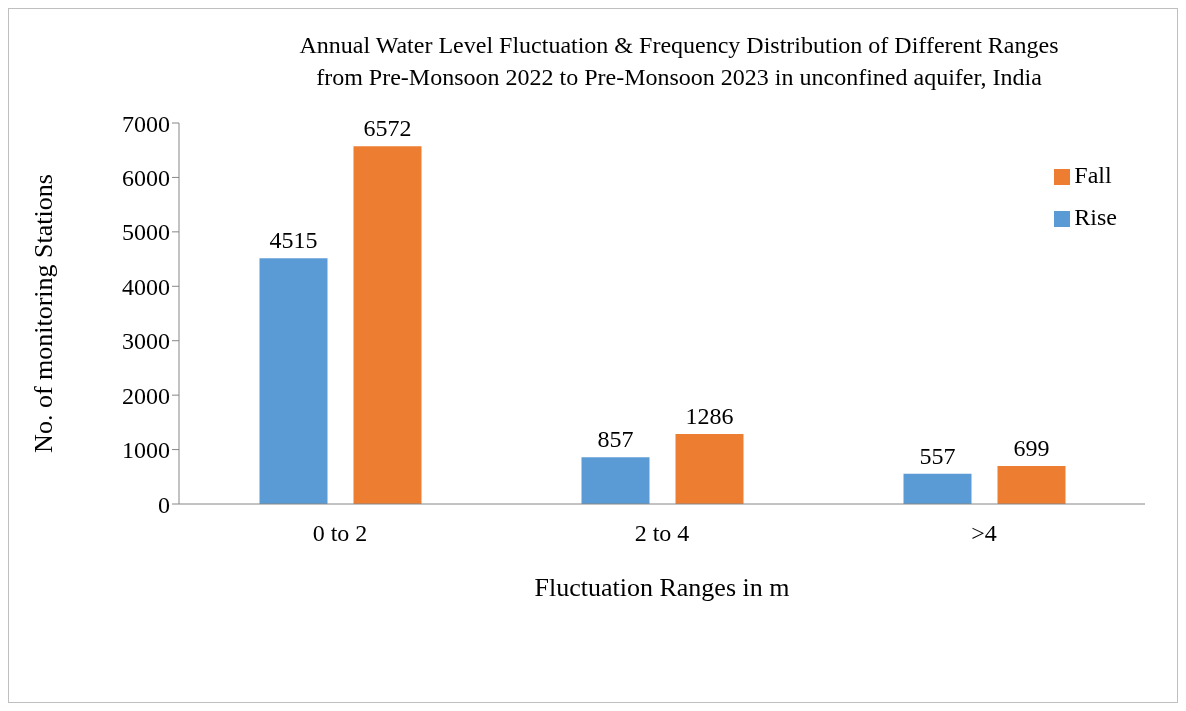 Image resolution: width=1186 pixels, height=711 pixels. What do you see at coordinates (44, 313) in the screenshot?
I see `y-axis-title: No. of monitoring Stations` at bounding box center [44, 313].